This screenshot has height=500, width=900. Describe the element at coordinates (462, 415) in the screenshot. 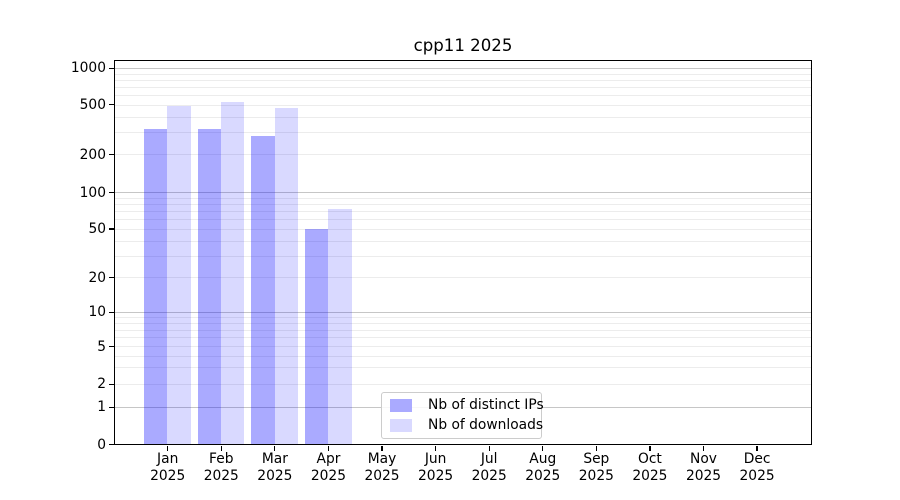

I see `legend: Nb of distinct IPs Nb of downloads` at that location.